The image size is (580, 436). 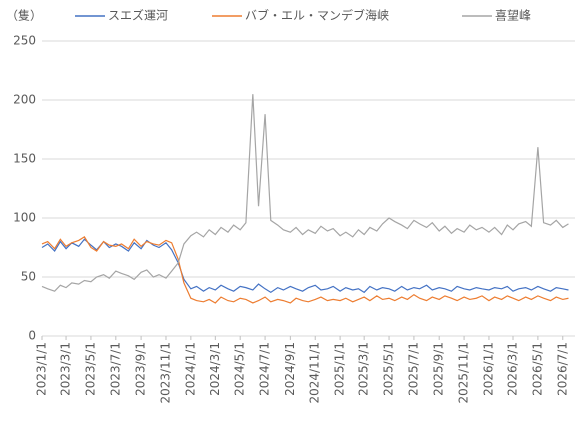 I want to click on x-tick-label: 2024/1/1, so click(x=190, y=369).